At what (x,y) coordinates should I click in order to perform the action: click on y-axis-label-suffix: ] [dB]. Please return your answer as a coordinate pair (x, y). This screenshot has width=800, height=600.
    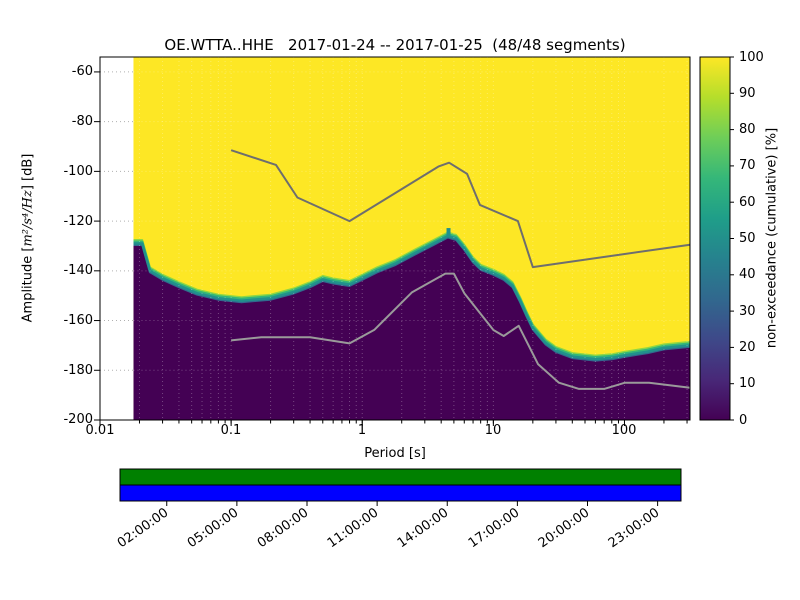
    Looking at the image, I should click on (28, 172).